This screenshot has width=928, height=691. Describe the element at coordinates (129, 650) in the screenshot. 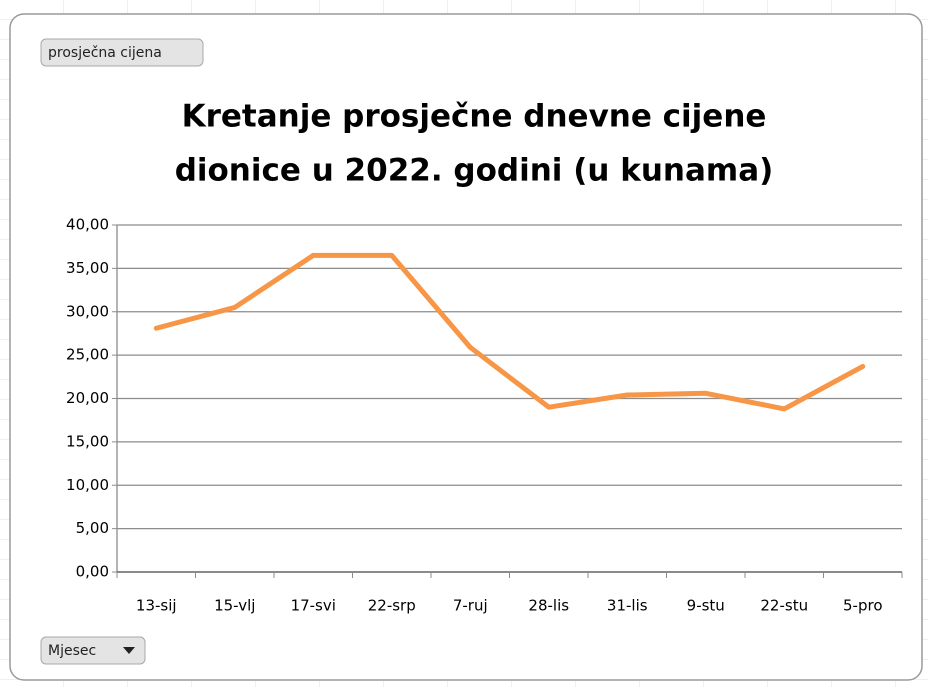

I see `dropdown-arrow` at that location.